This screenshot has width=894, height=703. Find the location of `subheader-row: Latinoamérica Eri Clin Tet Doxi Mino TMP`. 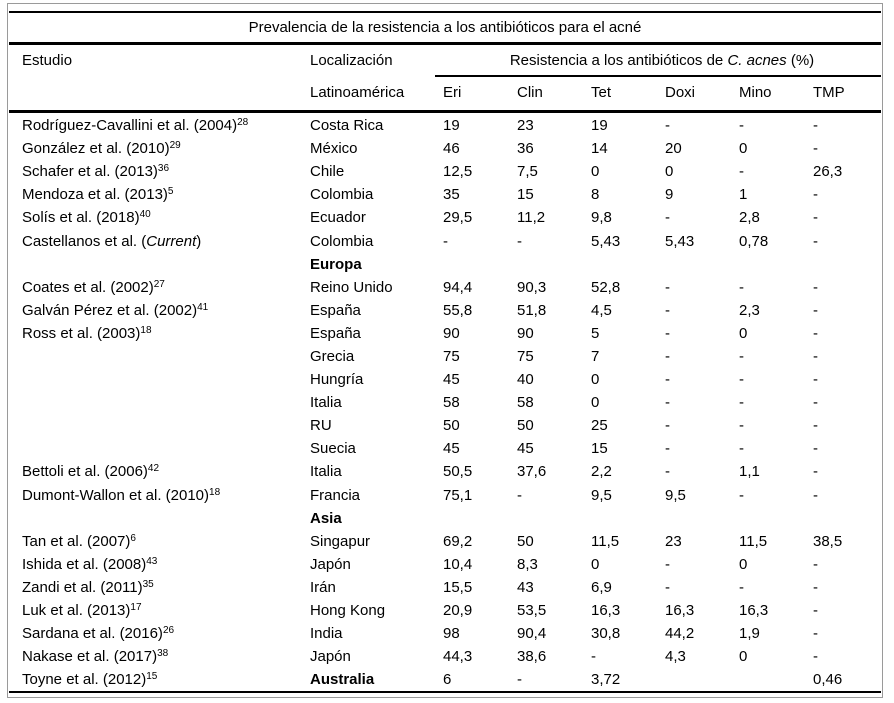

subheader-row: Latinoamérica Eri Clin Tet Doxi Mino TMP is located at coordinates (445, 92).